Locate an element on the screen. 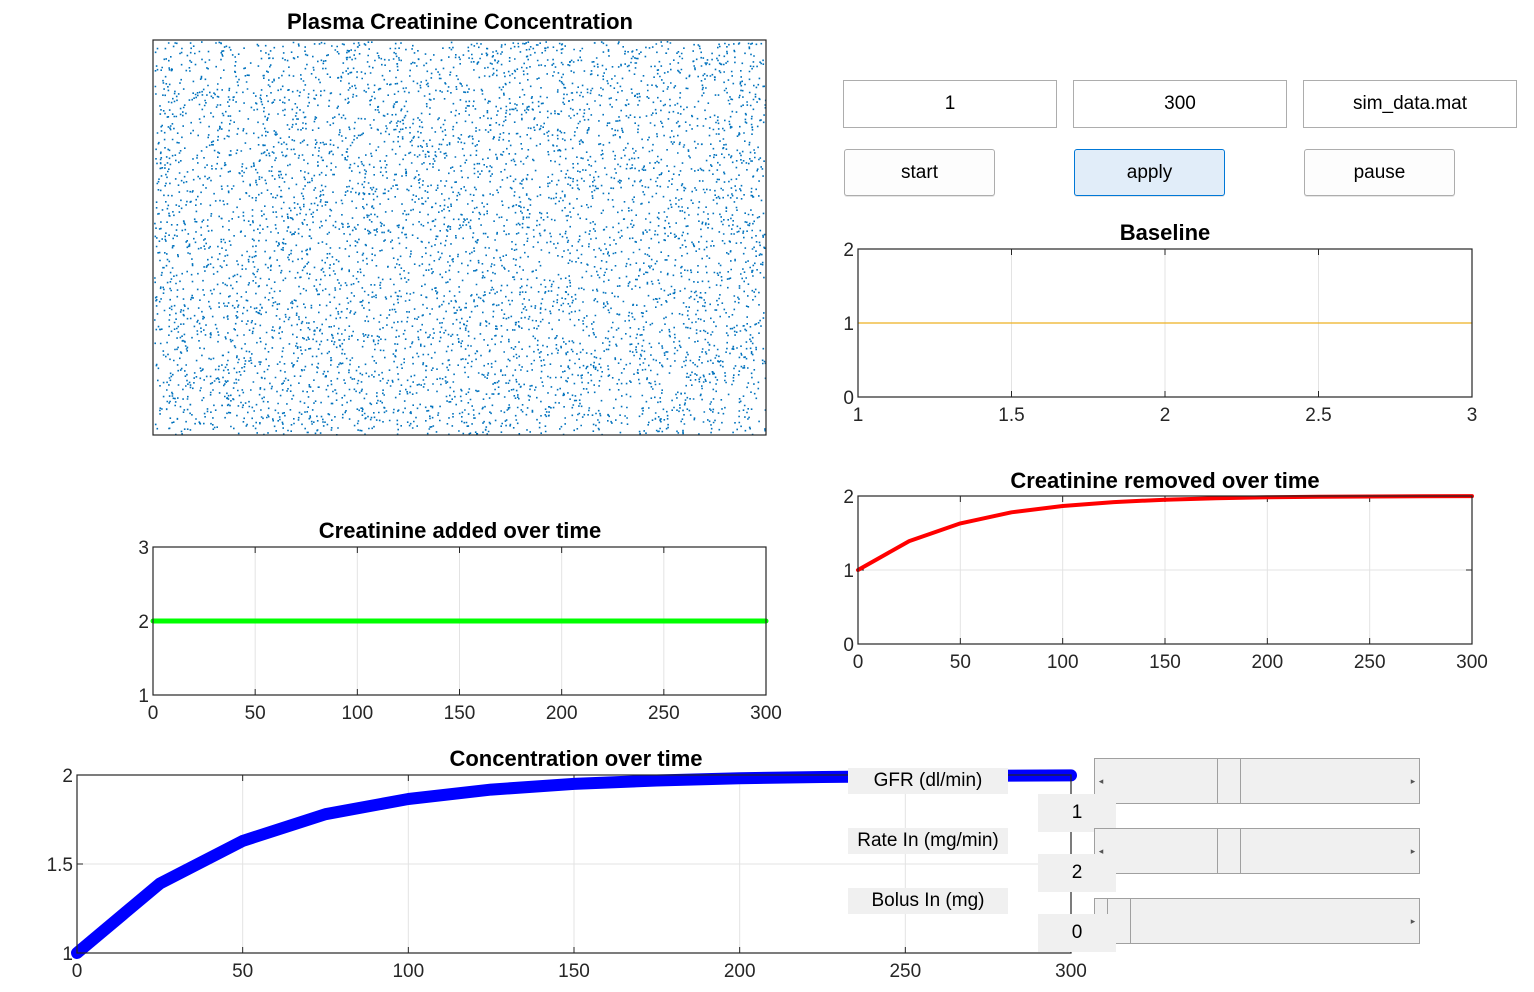  baseline-xtick-label: 2.5 is located at coordinates (1318, 415).